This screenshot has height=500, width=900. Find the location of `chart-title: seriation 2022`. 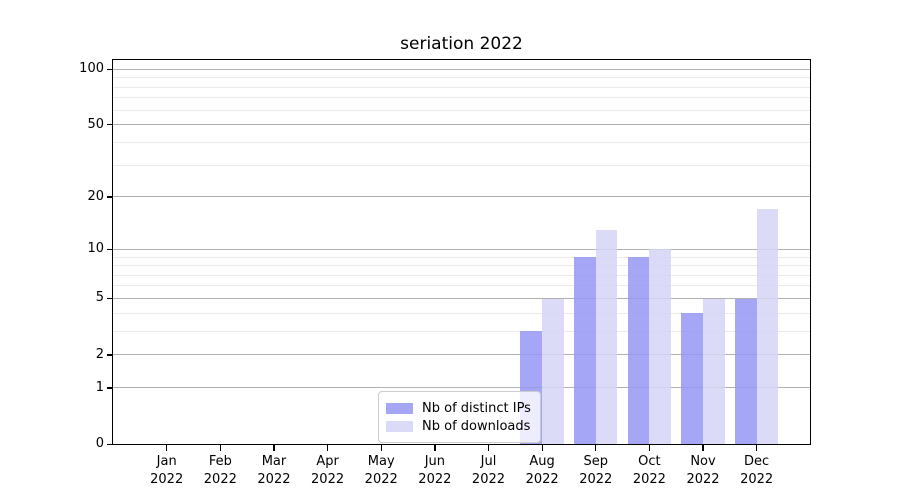

chart-title: seriation 2022 is located at coordinates (461, 44).